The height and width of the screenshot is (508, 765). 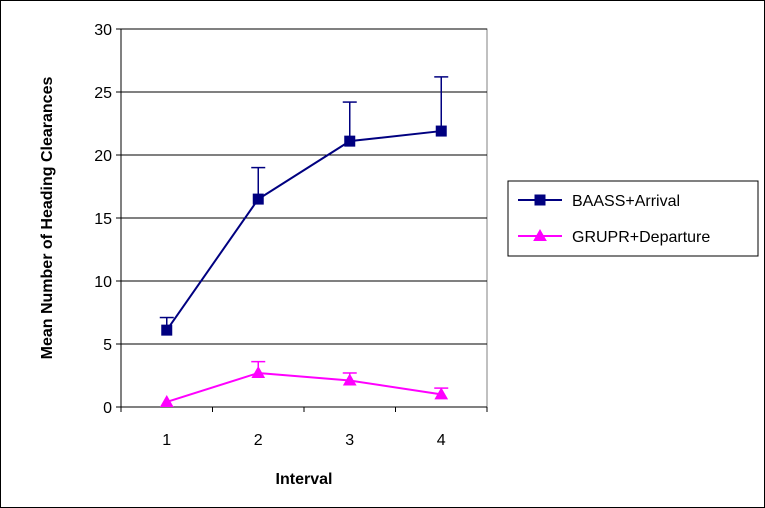 What do you see at coordinates (349, 440) in the screenshot?
I see `x-tick-label: 3` at bounding box center [349, 440].